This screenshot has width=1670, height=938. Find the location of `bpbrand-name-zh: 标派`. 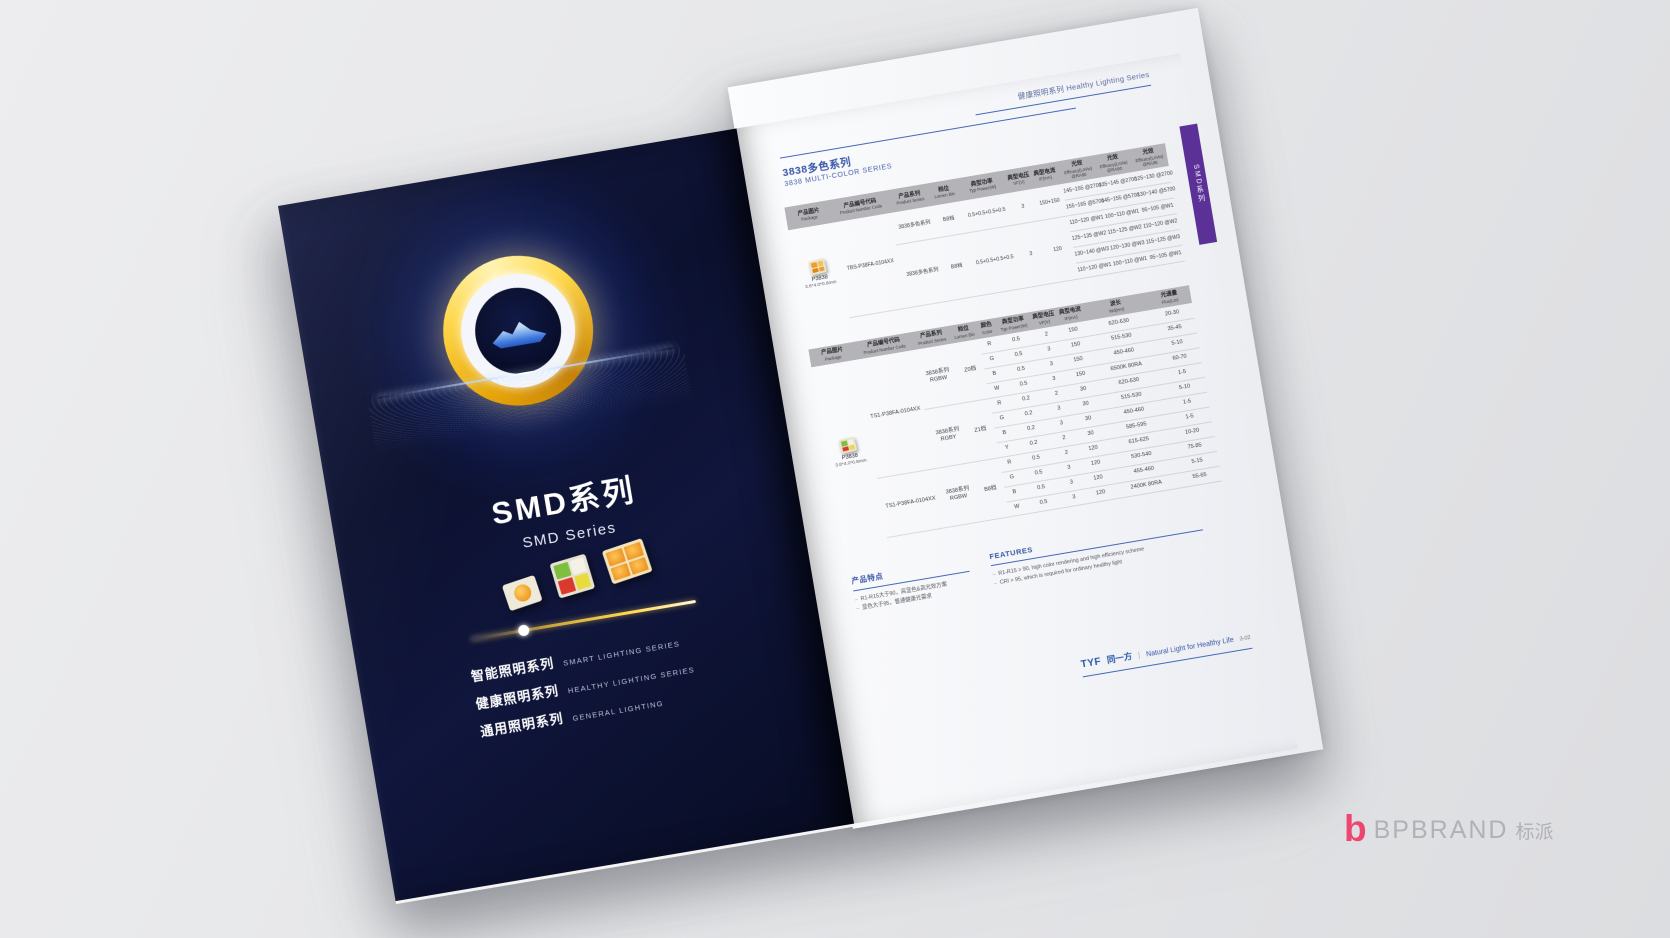

bpbrand-name-zh: 标派 is located at coordinates (1534, 832).